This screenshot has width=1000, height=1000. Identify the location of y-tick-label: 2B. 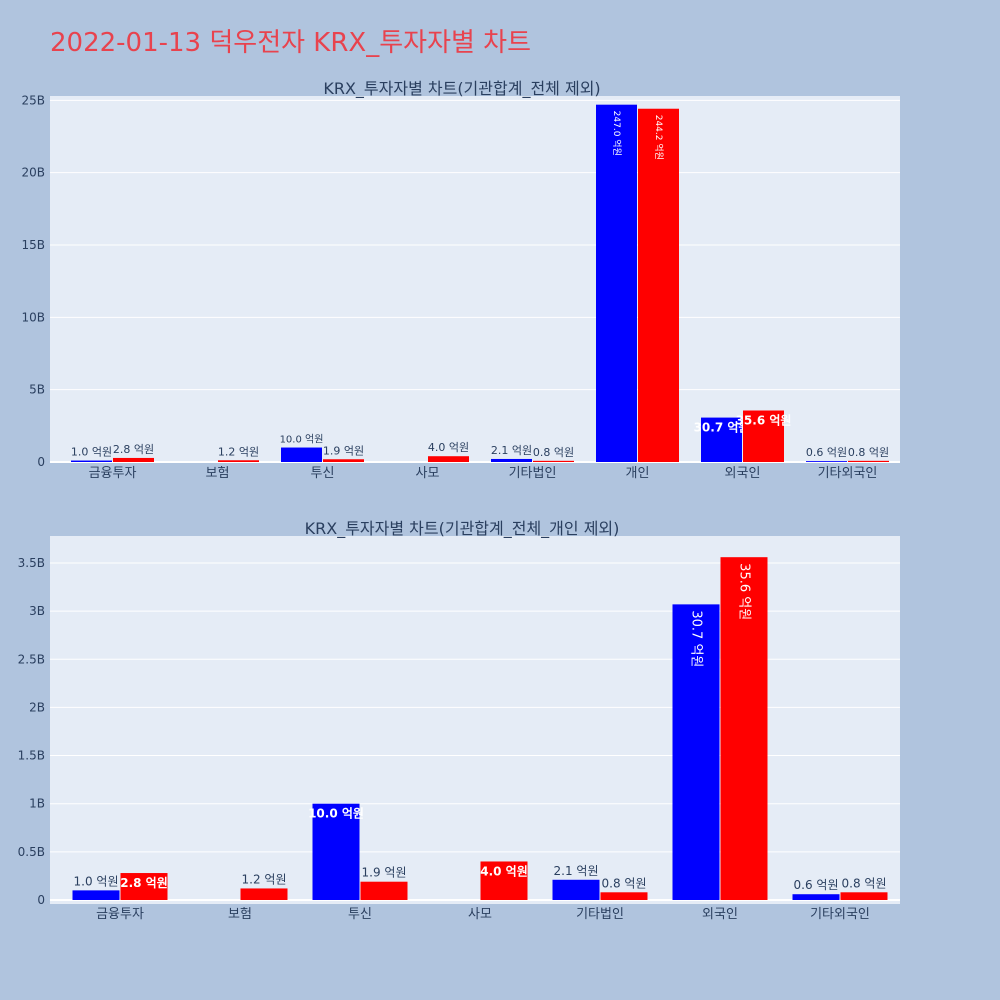
(37, 707).